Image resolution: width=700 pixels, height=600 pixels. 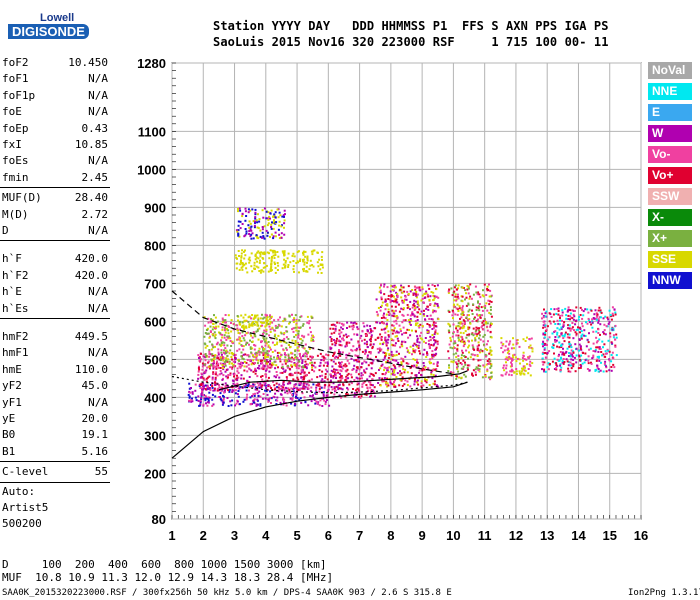 I want to click on param-name: h`Es, so click(x=15, y=308).